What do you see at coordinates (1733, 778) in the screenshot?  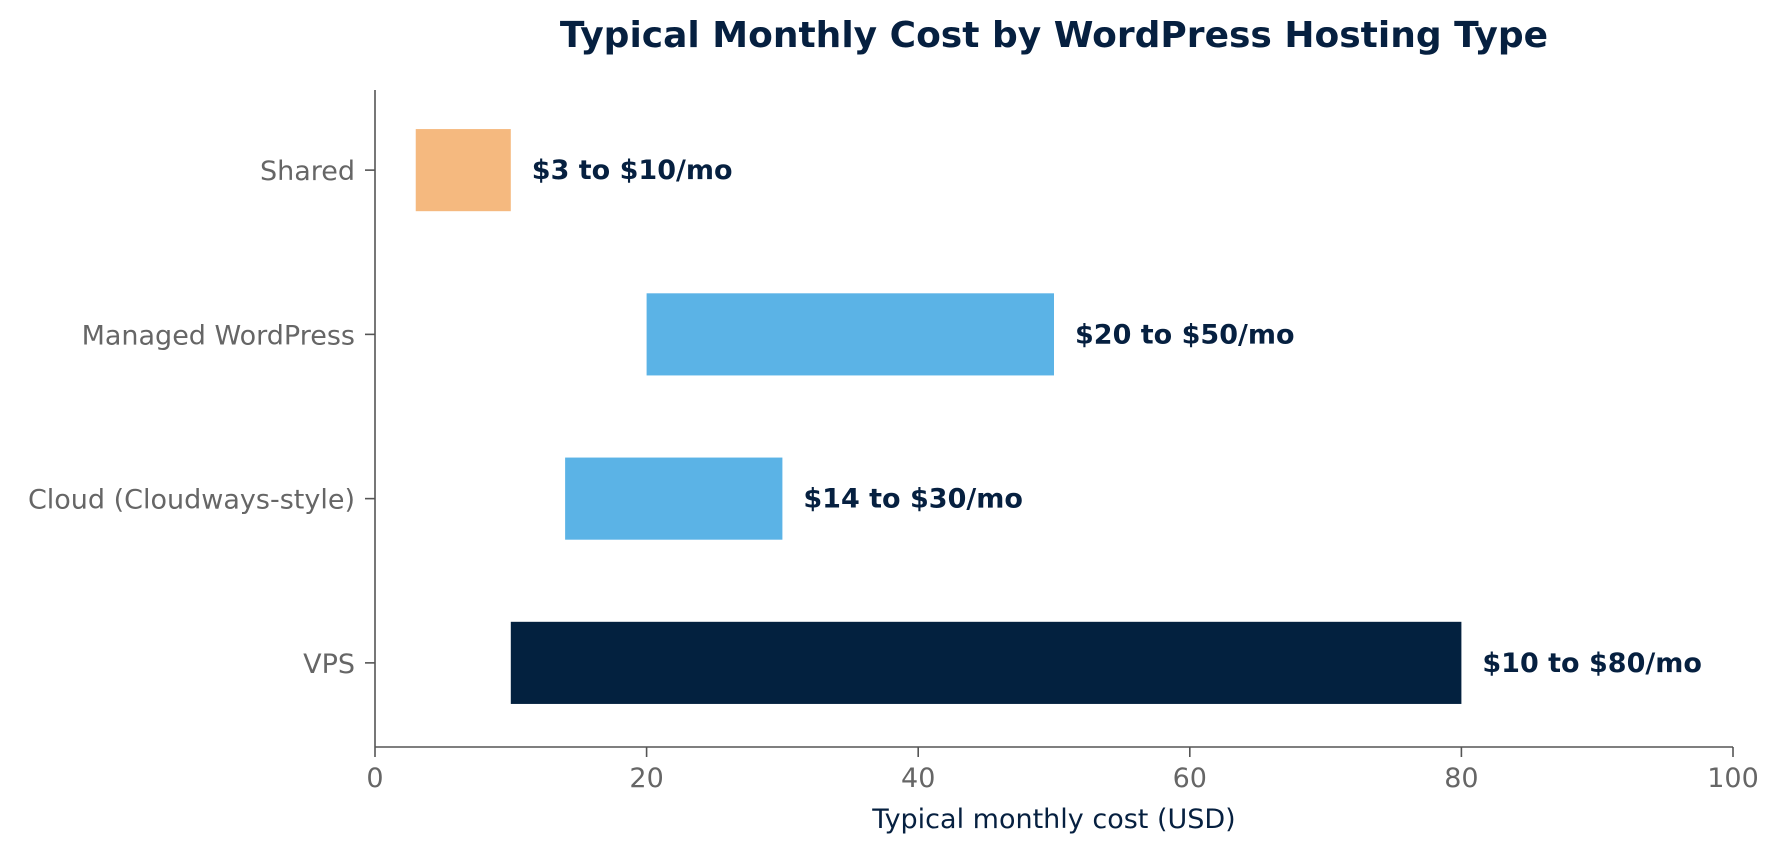 I see `x-tick-label: 100` at bounding box center [1733, 778].